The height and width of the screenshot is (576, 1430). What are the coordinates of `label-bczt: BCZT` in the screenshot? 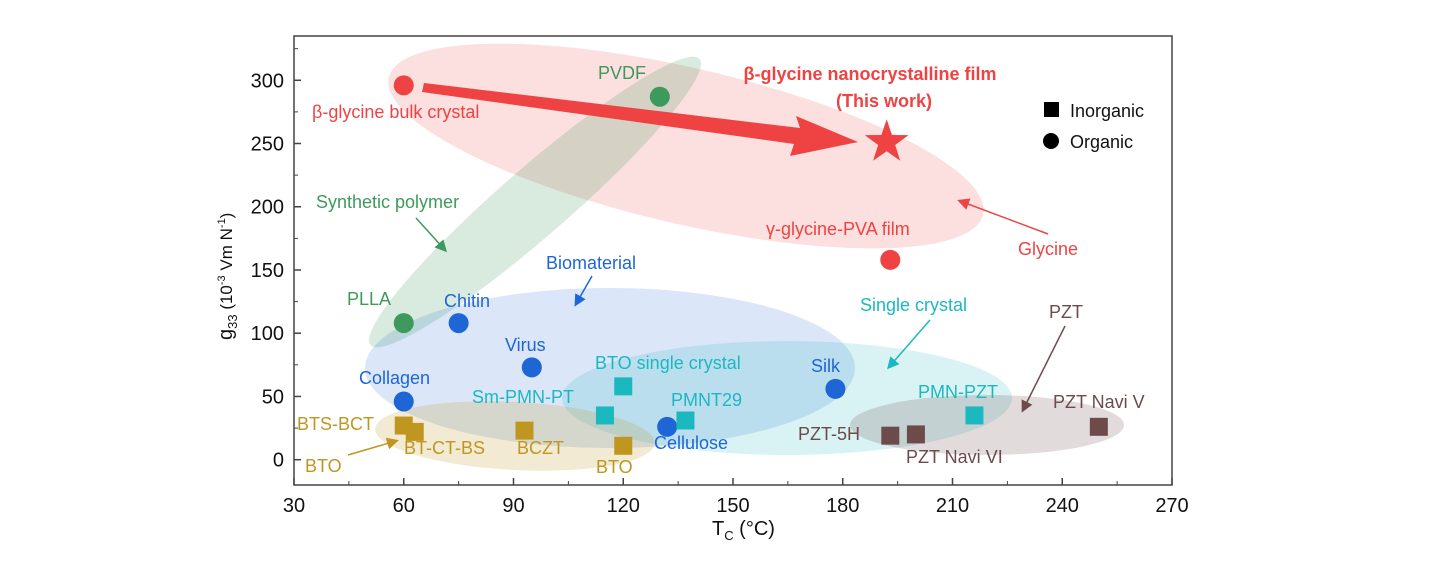 It's located at (540, 448).